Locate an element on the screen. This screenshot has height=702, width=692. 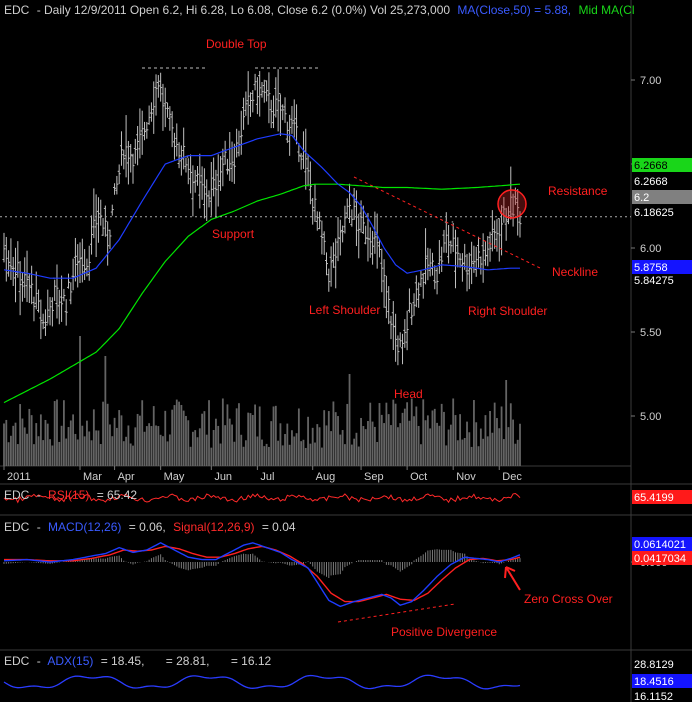
x-tick-label: Jul is located at coordinates (267, 477).